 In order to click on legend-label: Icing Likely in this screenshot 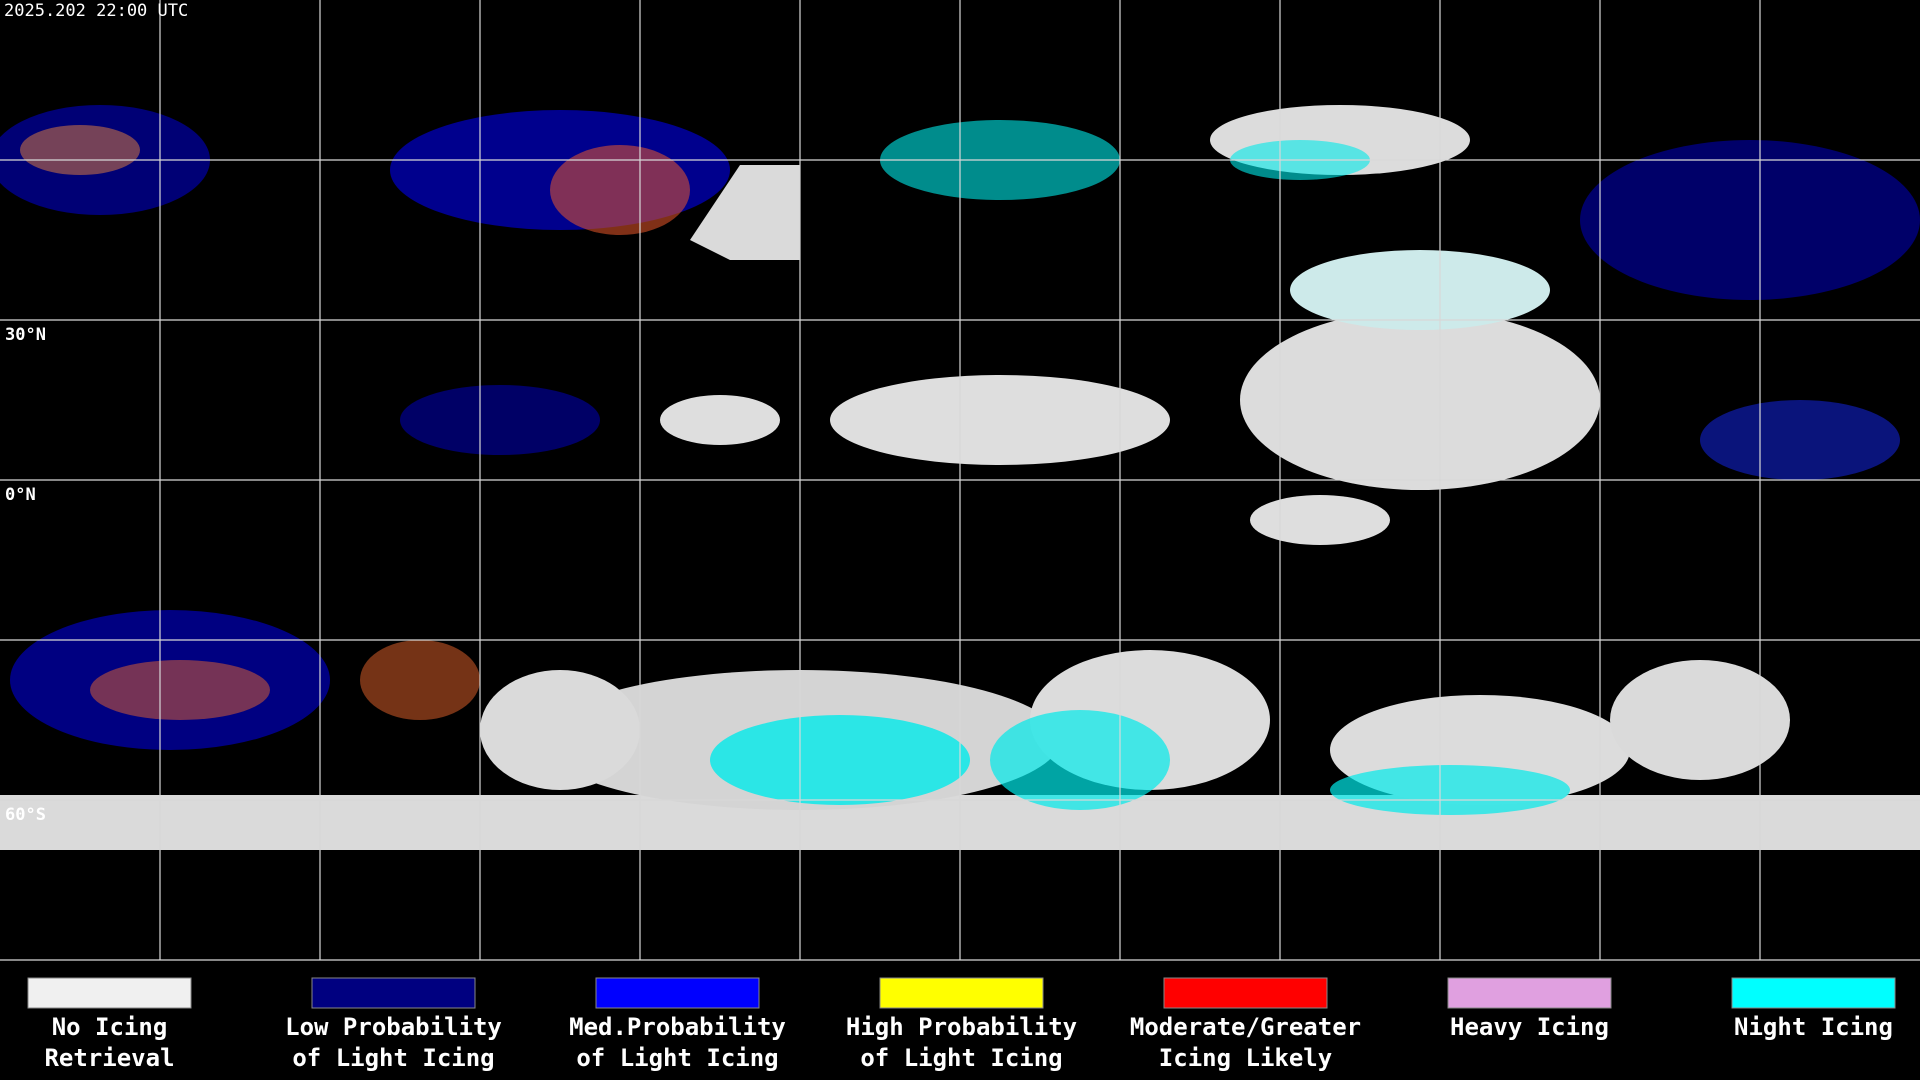, I will do `click(1245, 1058)`.